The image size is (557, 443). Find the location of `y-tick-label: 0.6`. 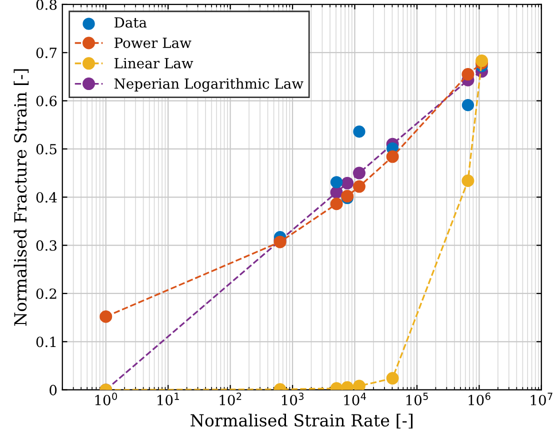

y-tick-label: 0.6 is located at coordinates (46, 101).